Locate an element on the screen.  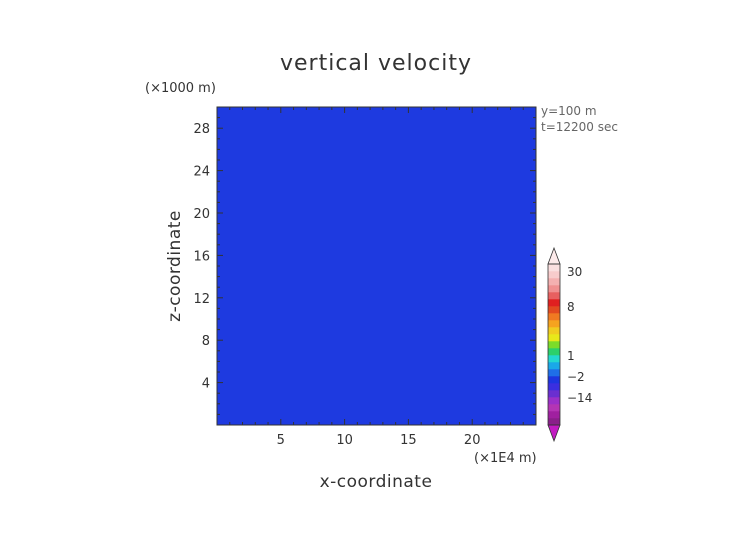
info-time: t=12200 sec is located at coordinates (579, 127).